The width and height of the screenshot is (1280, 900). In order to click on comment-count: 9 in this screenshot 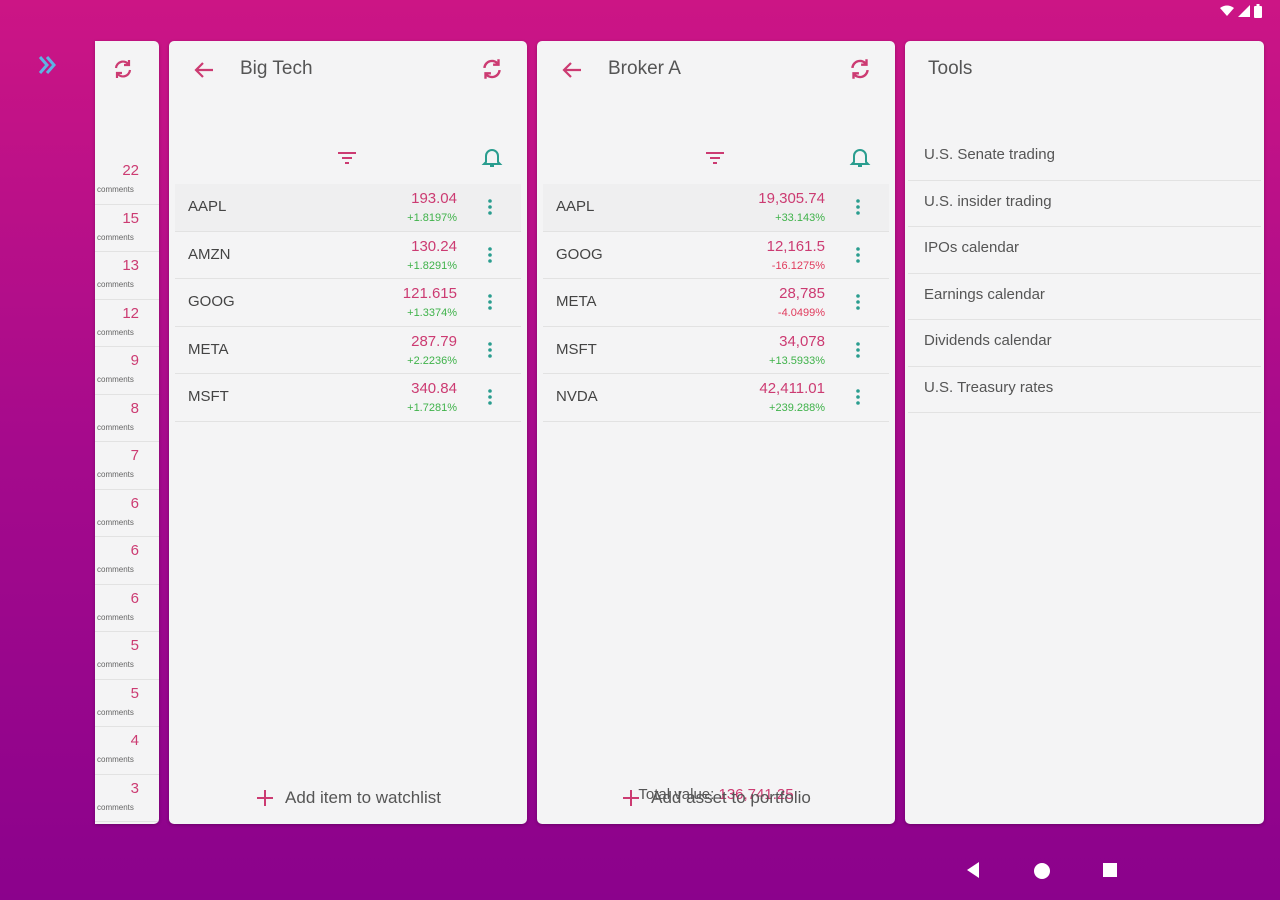, I will do `click(134, 360)`.